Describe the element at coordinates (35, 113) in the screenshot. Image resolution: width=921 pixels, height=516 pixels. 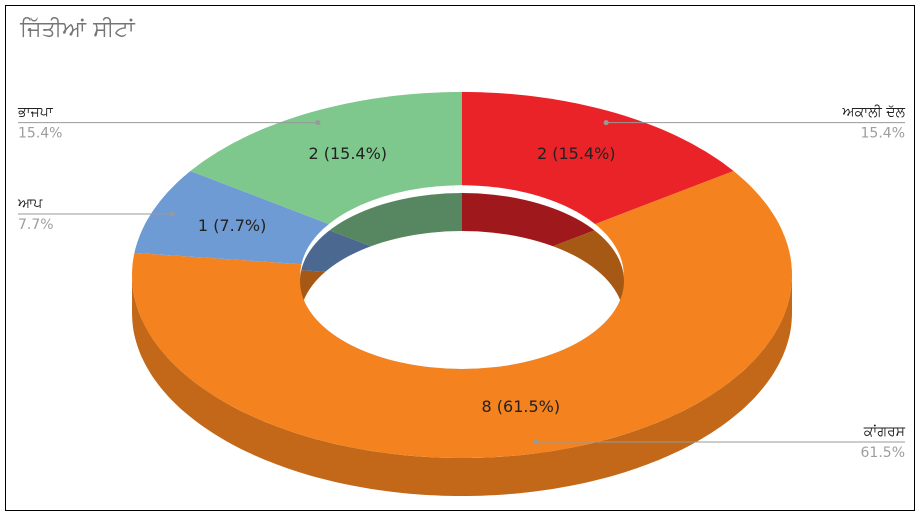
I see `legend-label: ਭਾਜਪਾ` at that location.